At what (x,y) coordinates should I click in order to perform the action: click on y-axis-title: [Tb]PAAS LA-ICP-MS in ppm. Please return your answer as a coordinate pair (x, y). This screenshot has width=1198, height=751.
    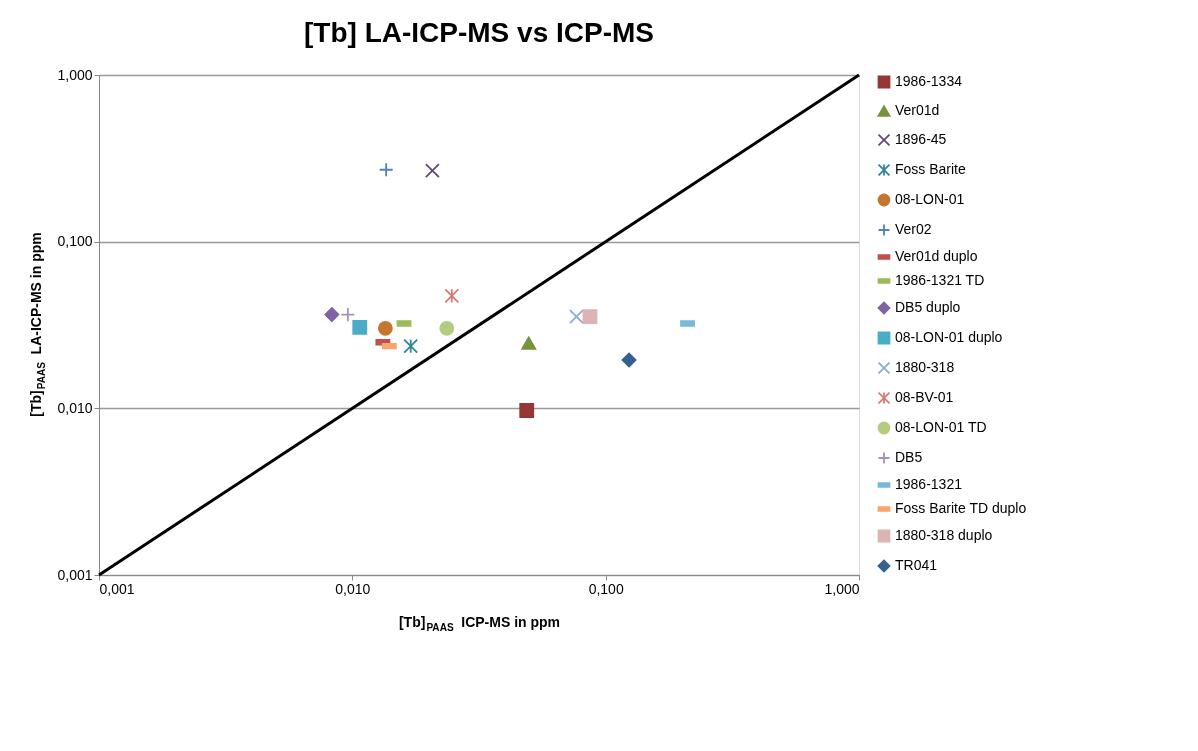
    Looking at the image, I should click on (37, 324).